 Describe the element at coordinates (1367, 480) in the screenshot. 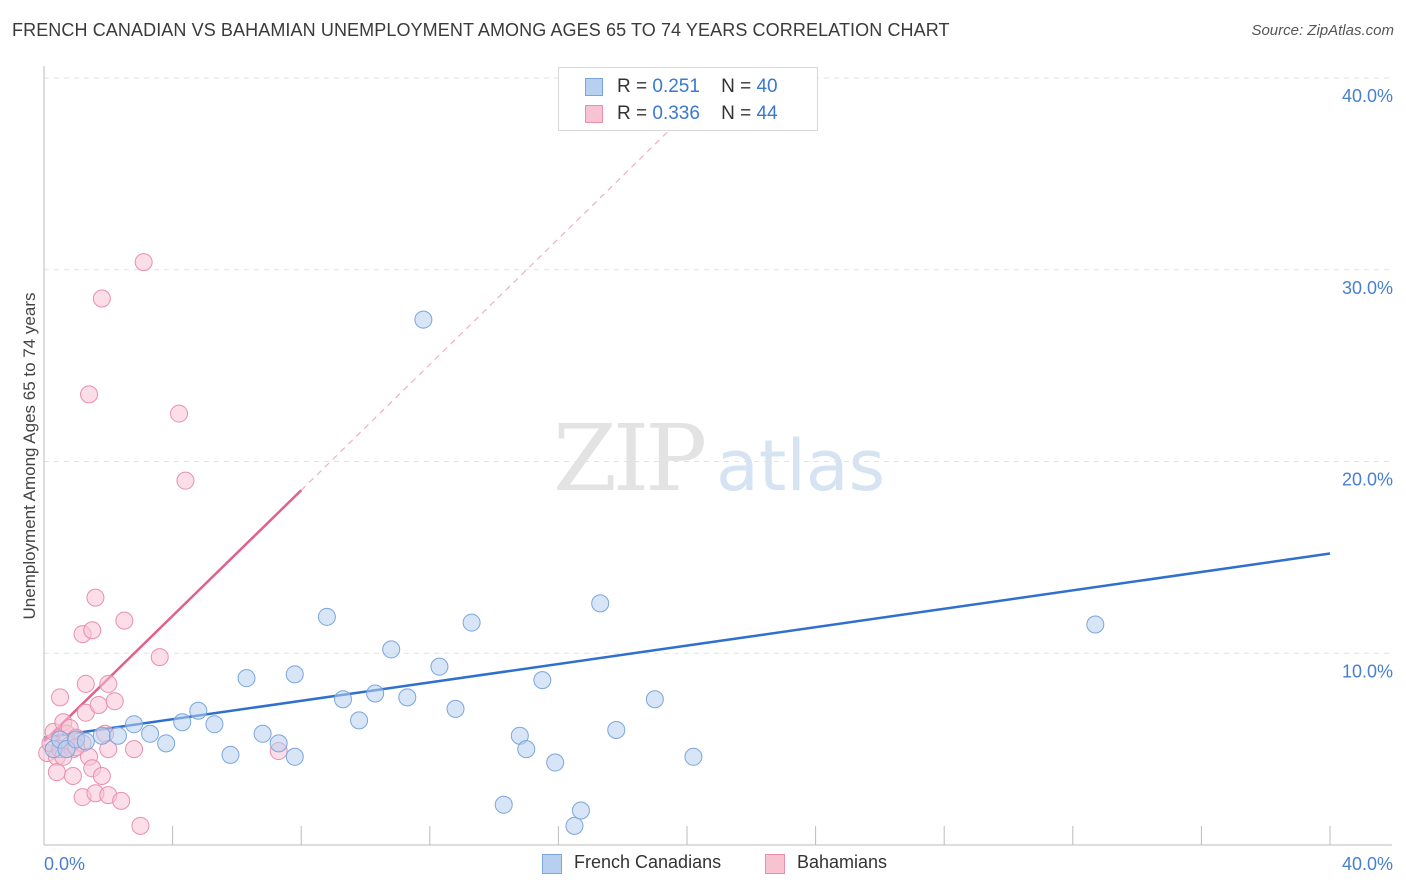

I see `y-tick-label: 20.0%` at that location.